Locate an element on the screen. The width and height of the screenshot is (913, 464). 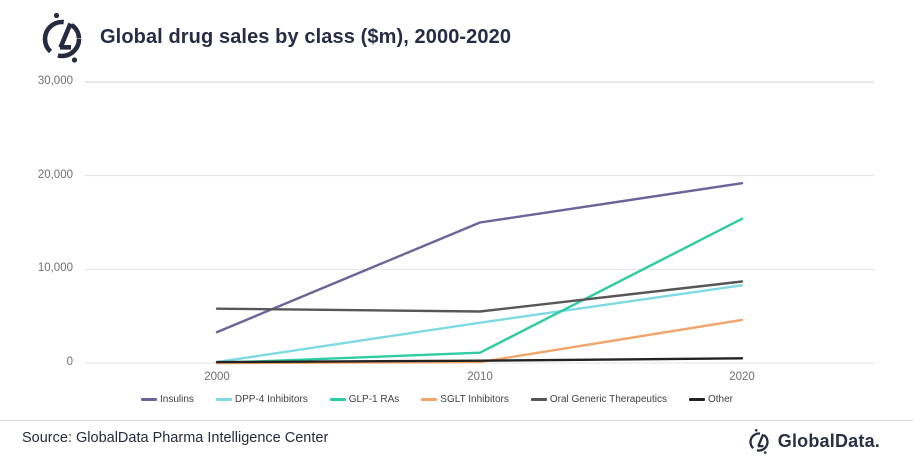
x-tick-label: 2010 is located at coordinates (480, 377).